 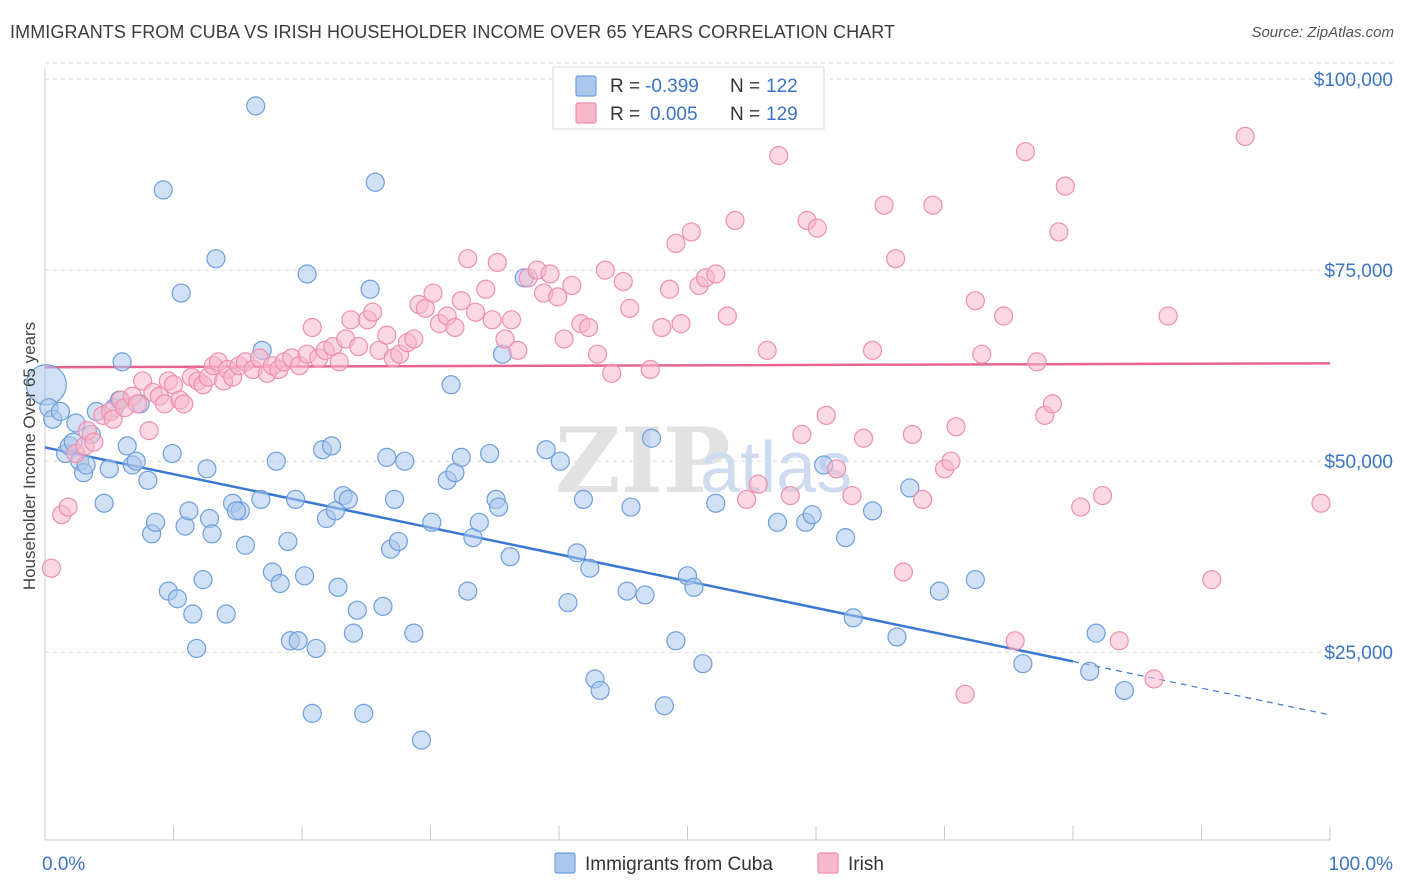 What do you see at coordinates (745, 114) in the screenshot?
I see `legend-n-label-irish: N =` at bounding box center [745, 114].